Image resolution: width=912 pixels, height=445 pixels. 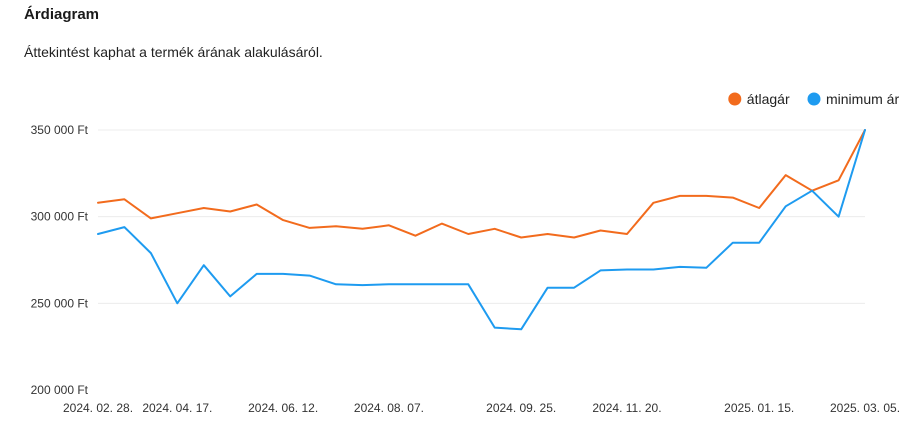 I want to click on x-tick-label: 2024. 08. 07., so click(x=389, y=408).